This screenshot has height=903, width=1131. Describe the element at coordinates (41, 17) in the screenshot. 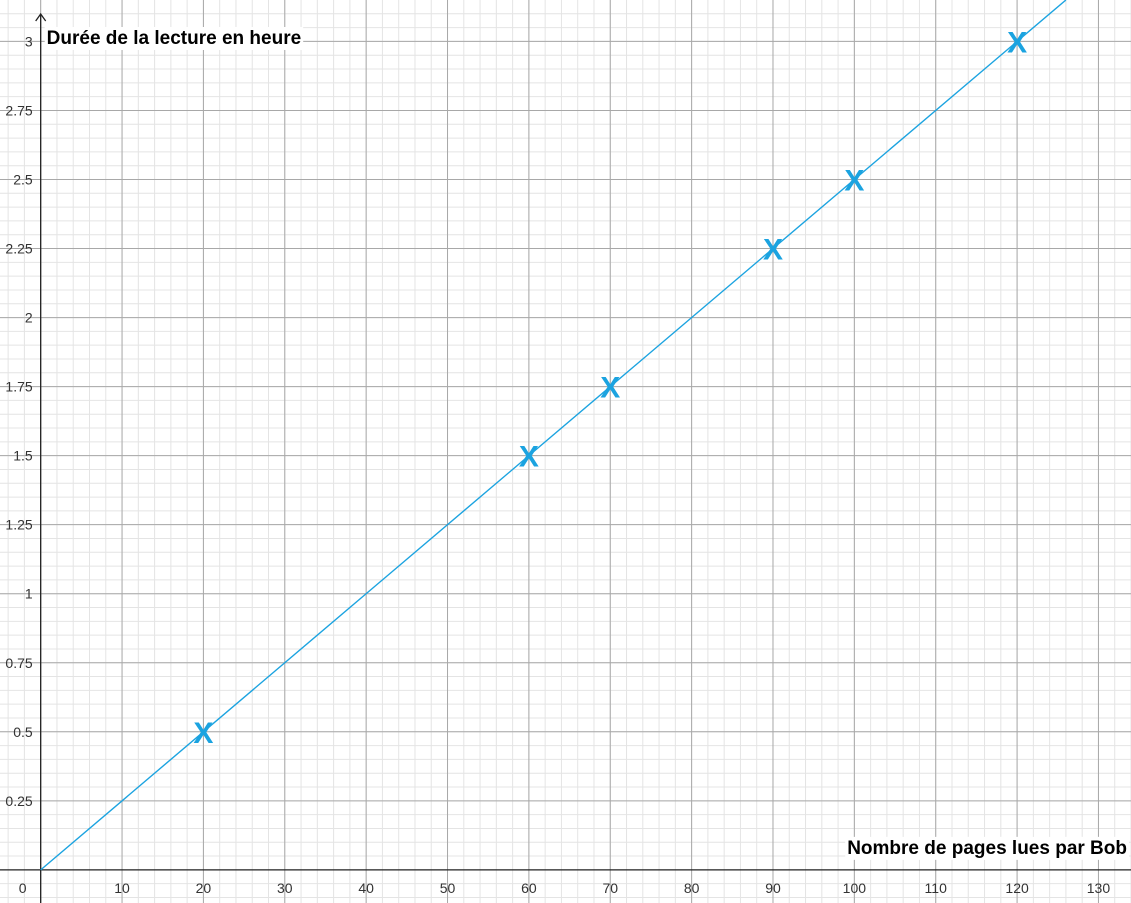

I see `y-axis-arrow-icon` at that location.